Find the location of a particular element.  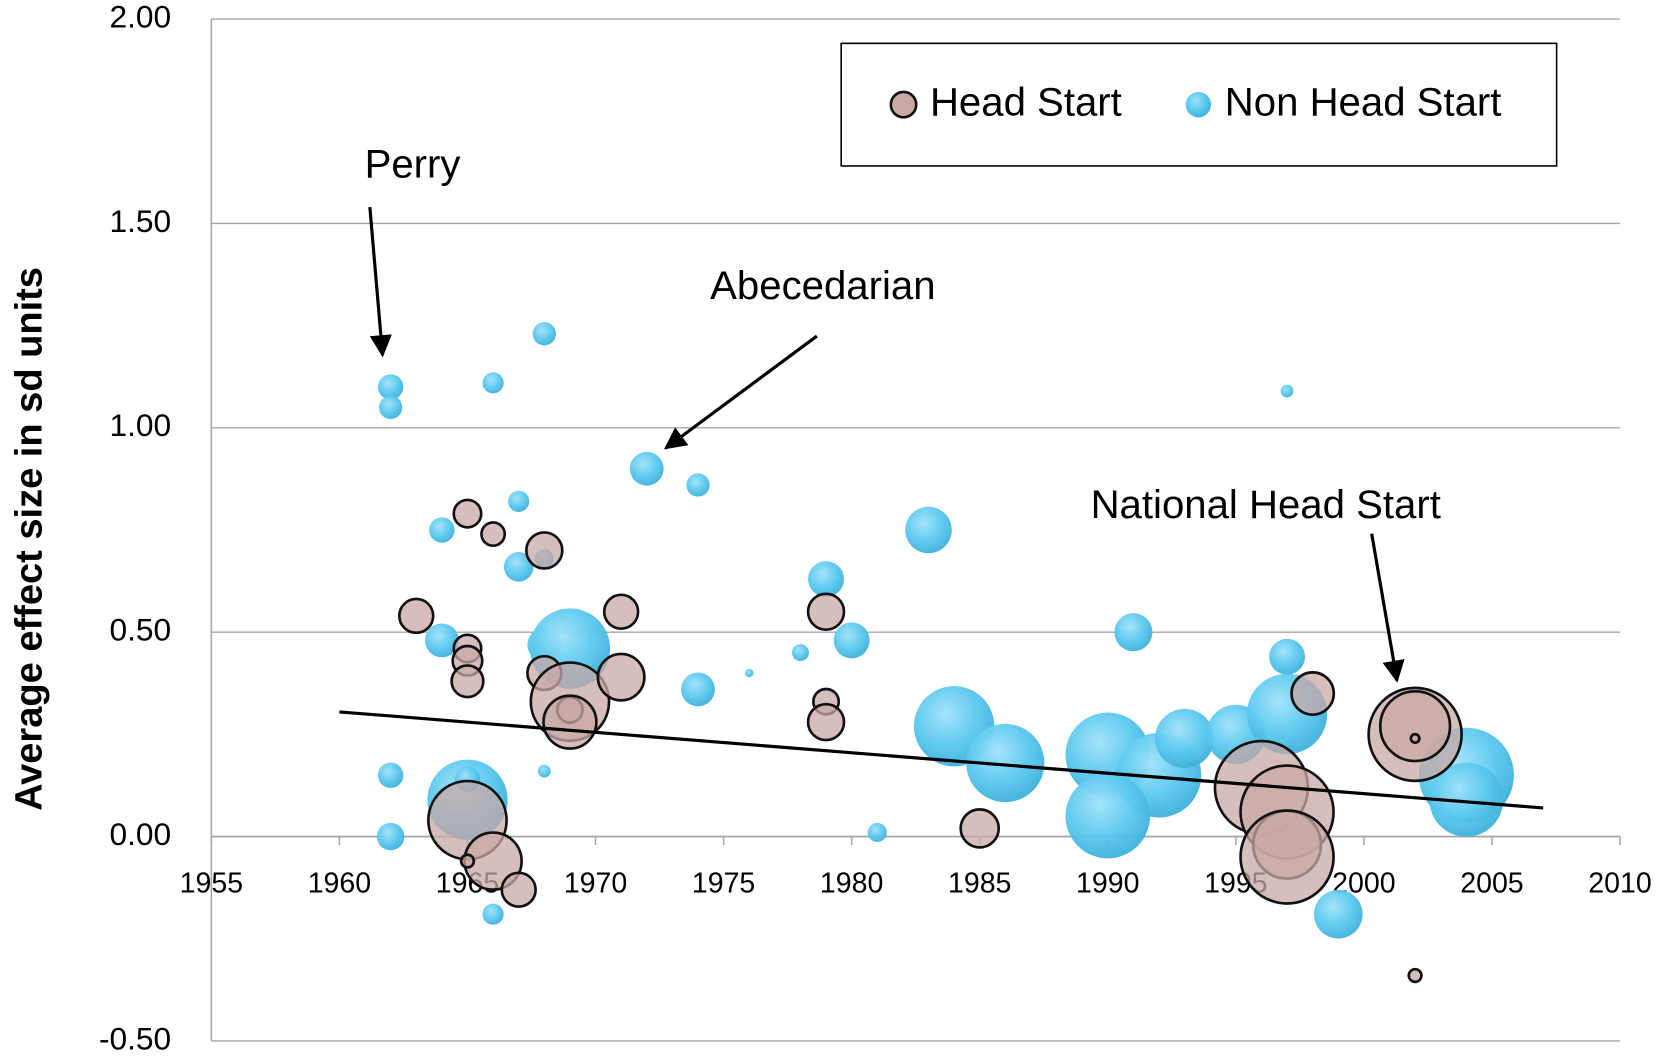

x-tick-label: 1990 is located at coordinates (1107, 884).